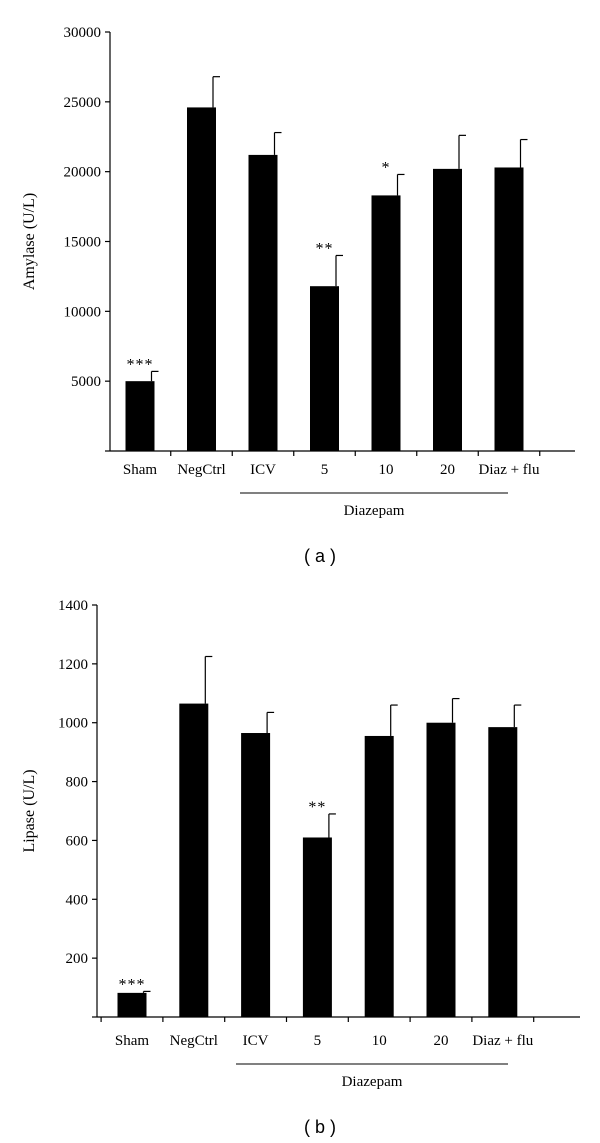  What do you see at coordinates (77, 900) in the screenshot?
I see `y-tick-label: 400` at bounding box center [77, 900].